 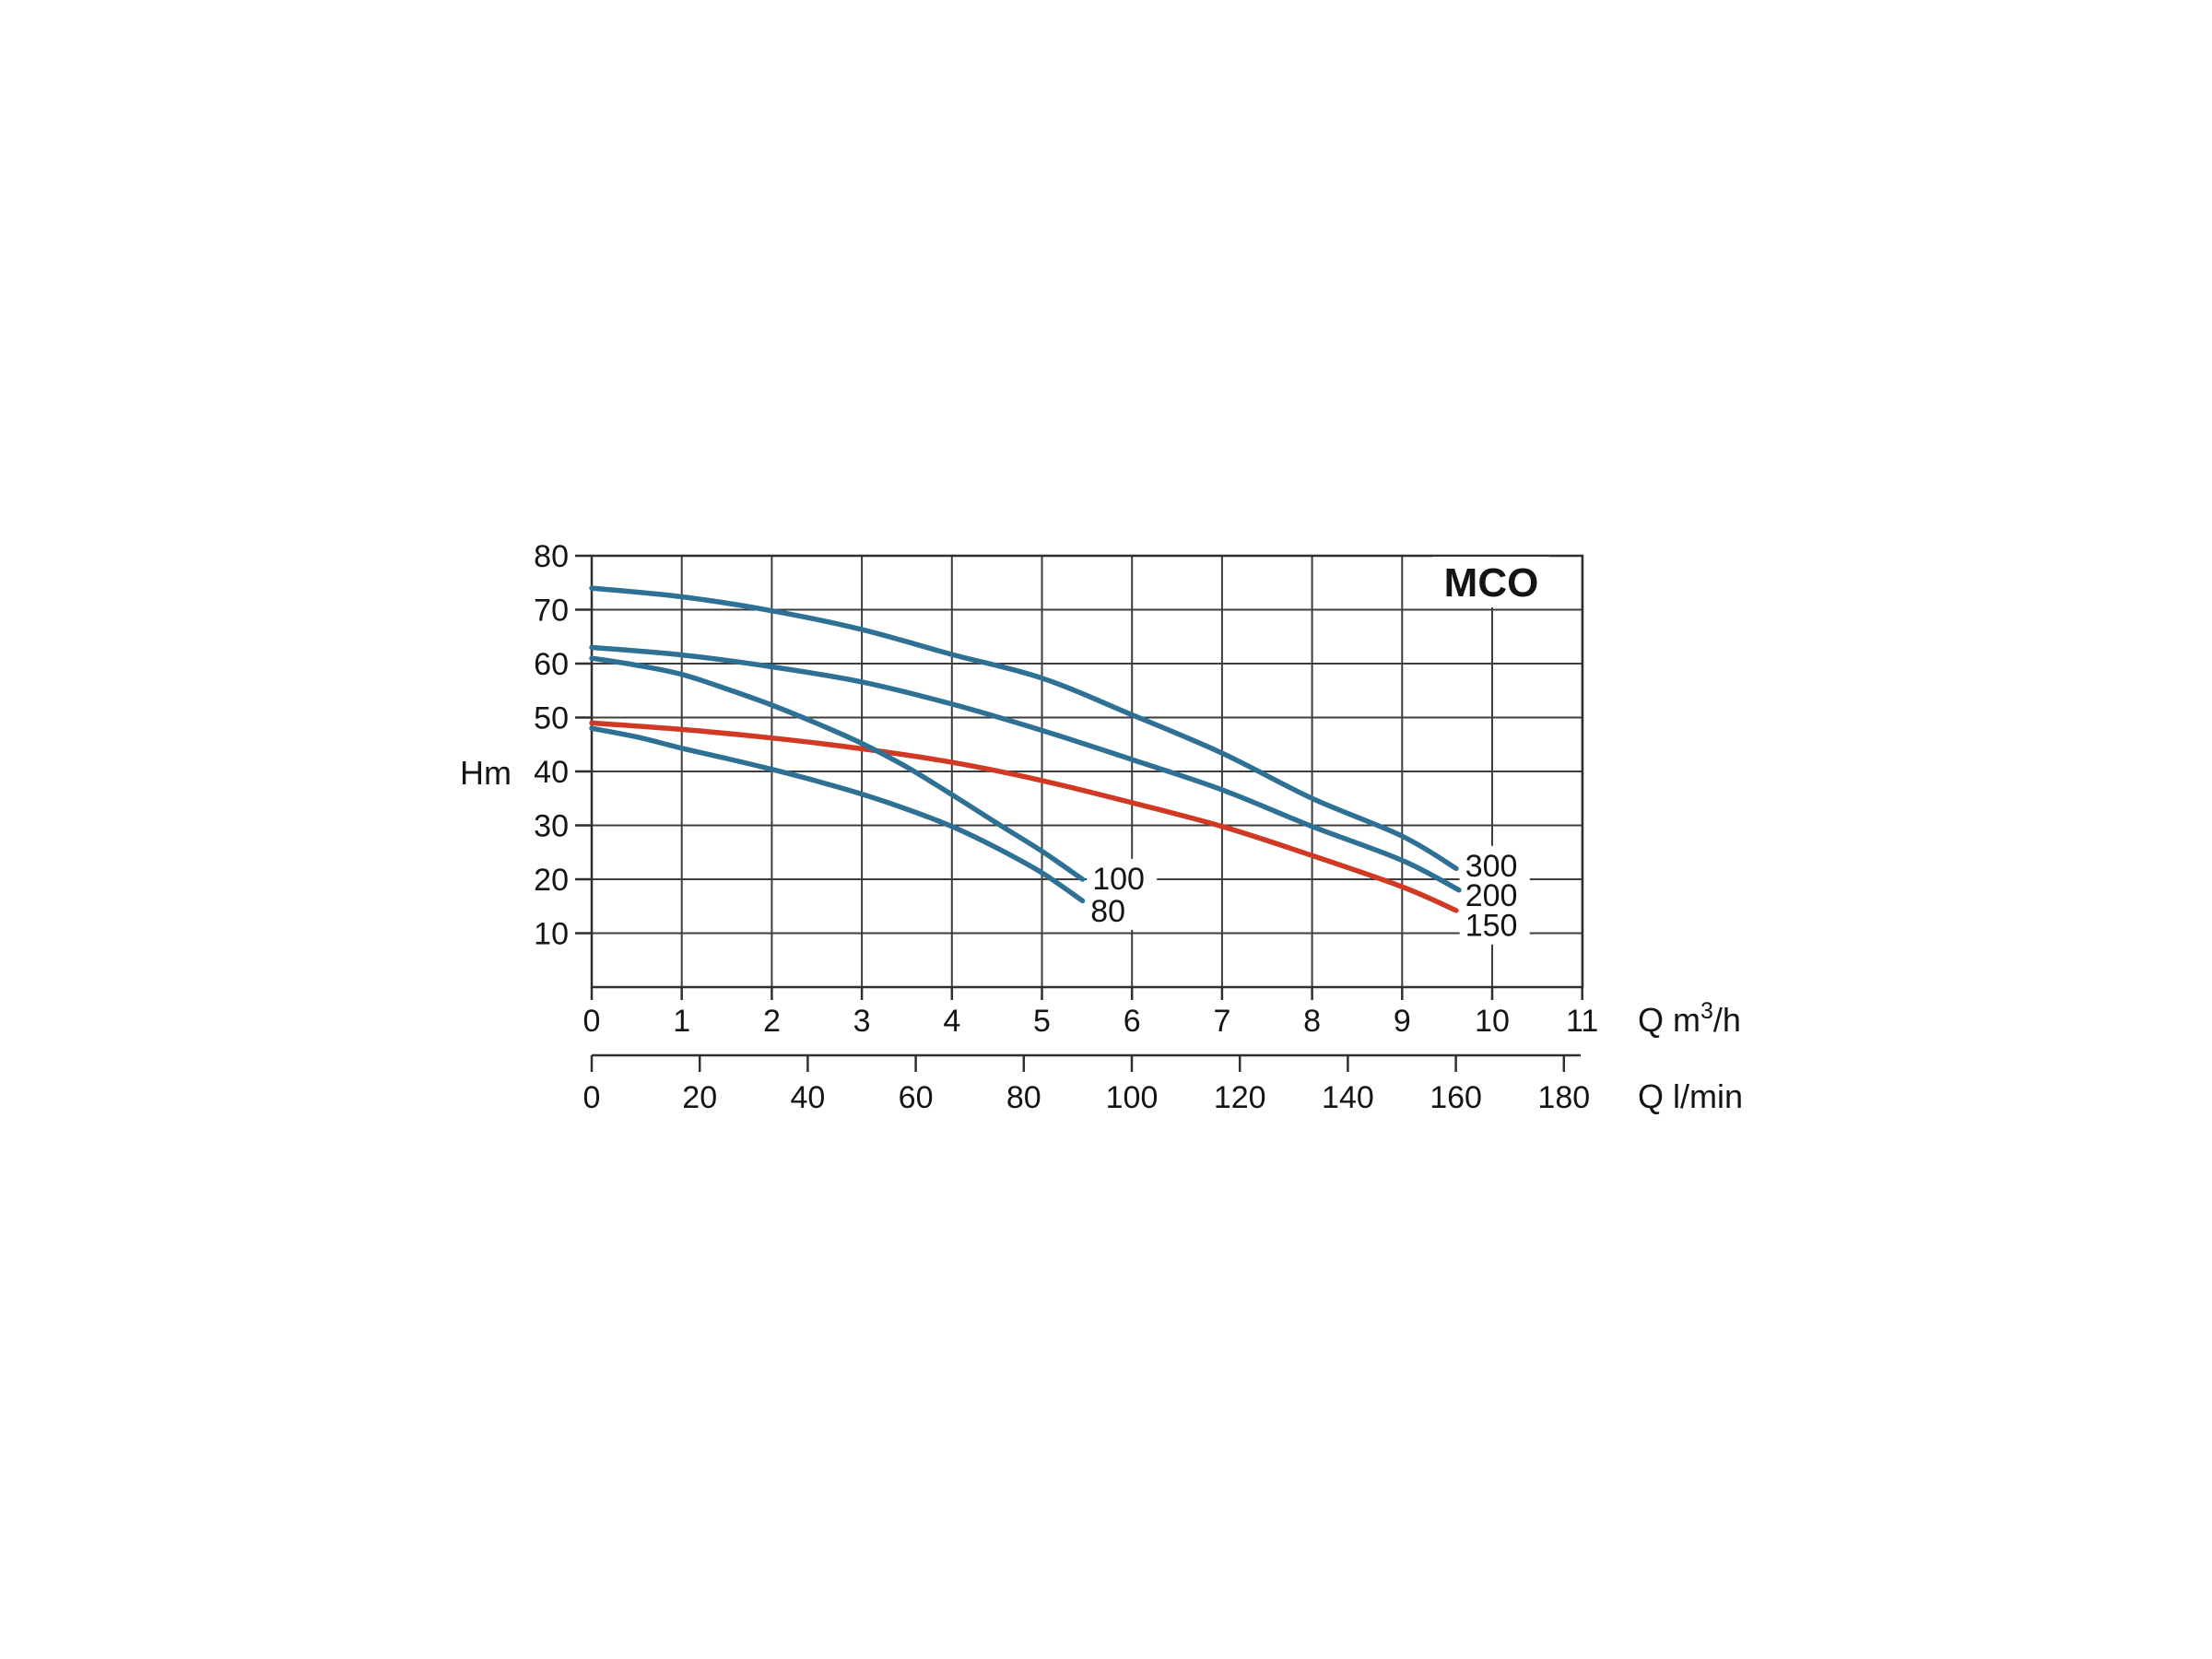 What do you see at coordinates (551, 718) in the screenshot?
I see `y-tick-label: 50` at bounding box center [551, 718].